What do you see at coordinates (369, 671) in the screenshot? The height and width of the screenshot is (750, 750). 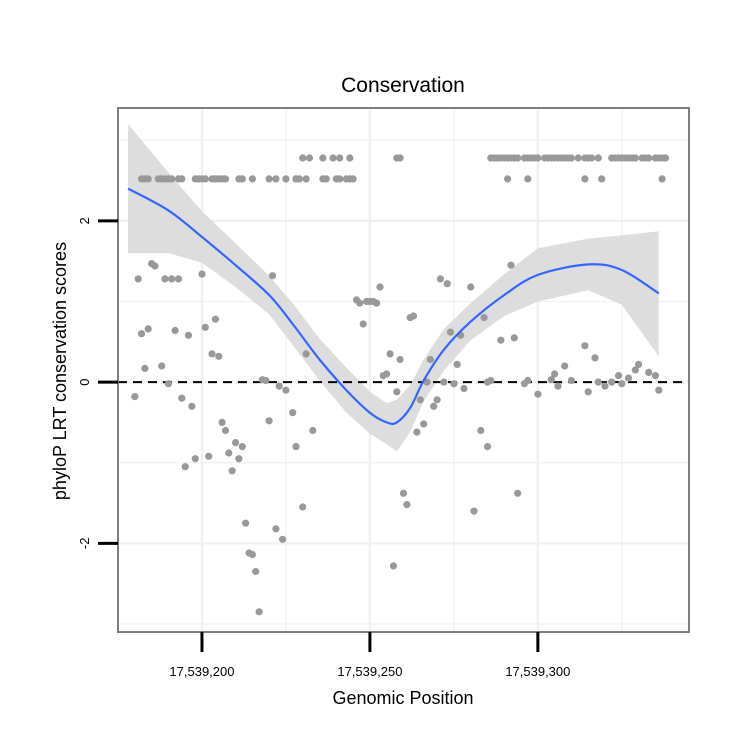 I see `x-tick-label: 17,539,250` at bounding box center [369, 671].